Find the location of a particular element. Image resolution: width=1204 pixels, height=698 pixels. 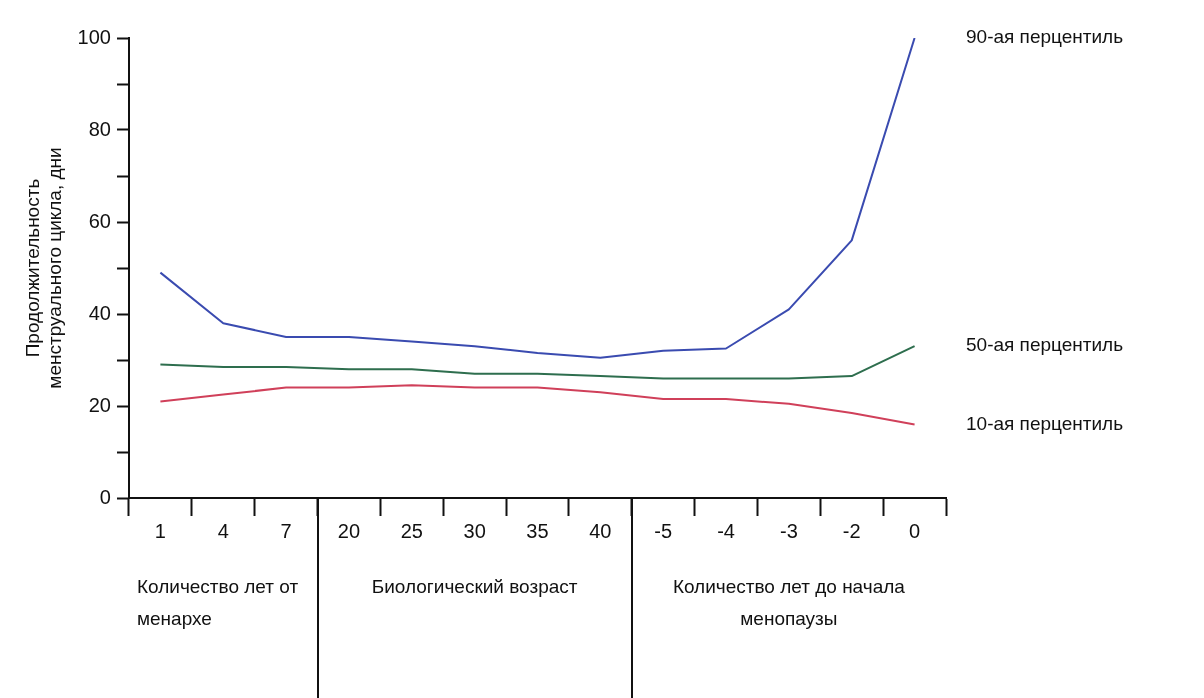

x-tick-label: 20 is located at coordinates (349, 530).